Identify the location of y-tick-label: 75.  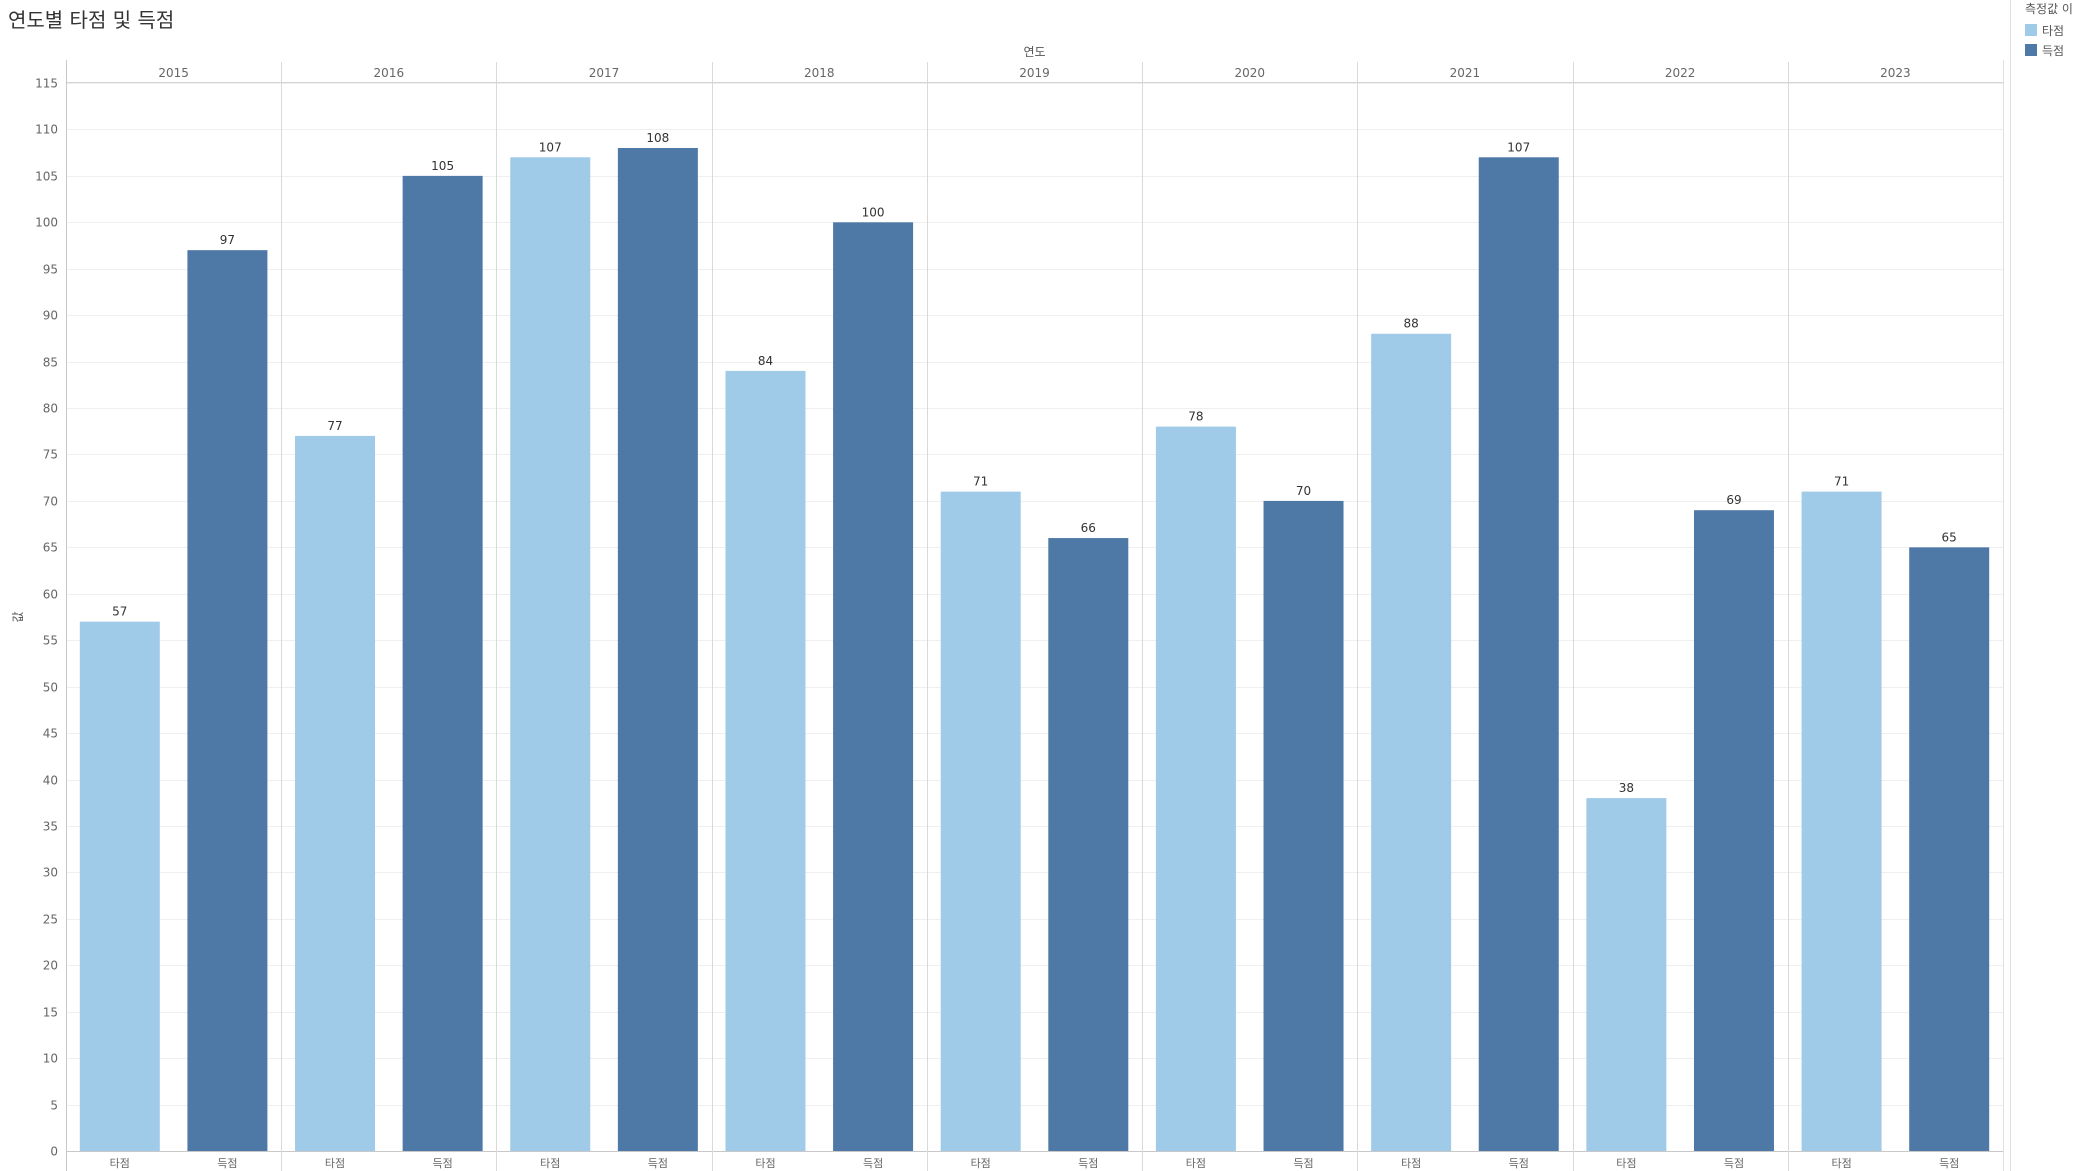
(50, 455).